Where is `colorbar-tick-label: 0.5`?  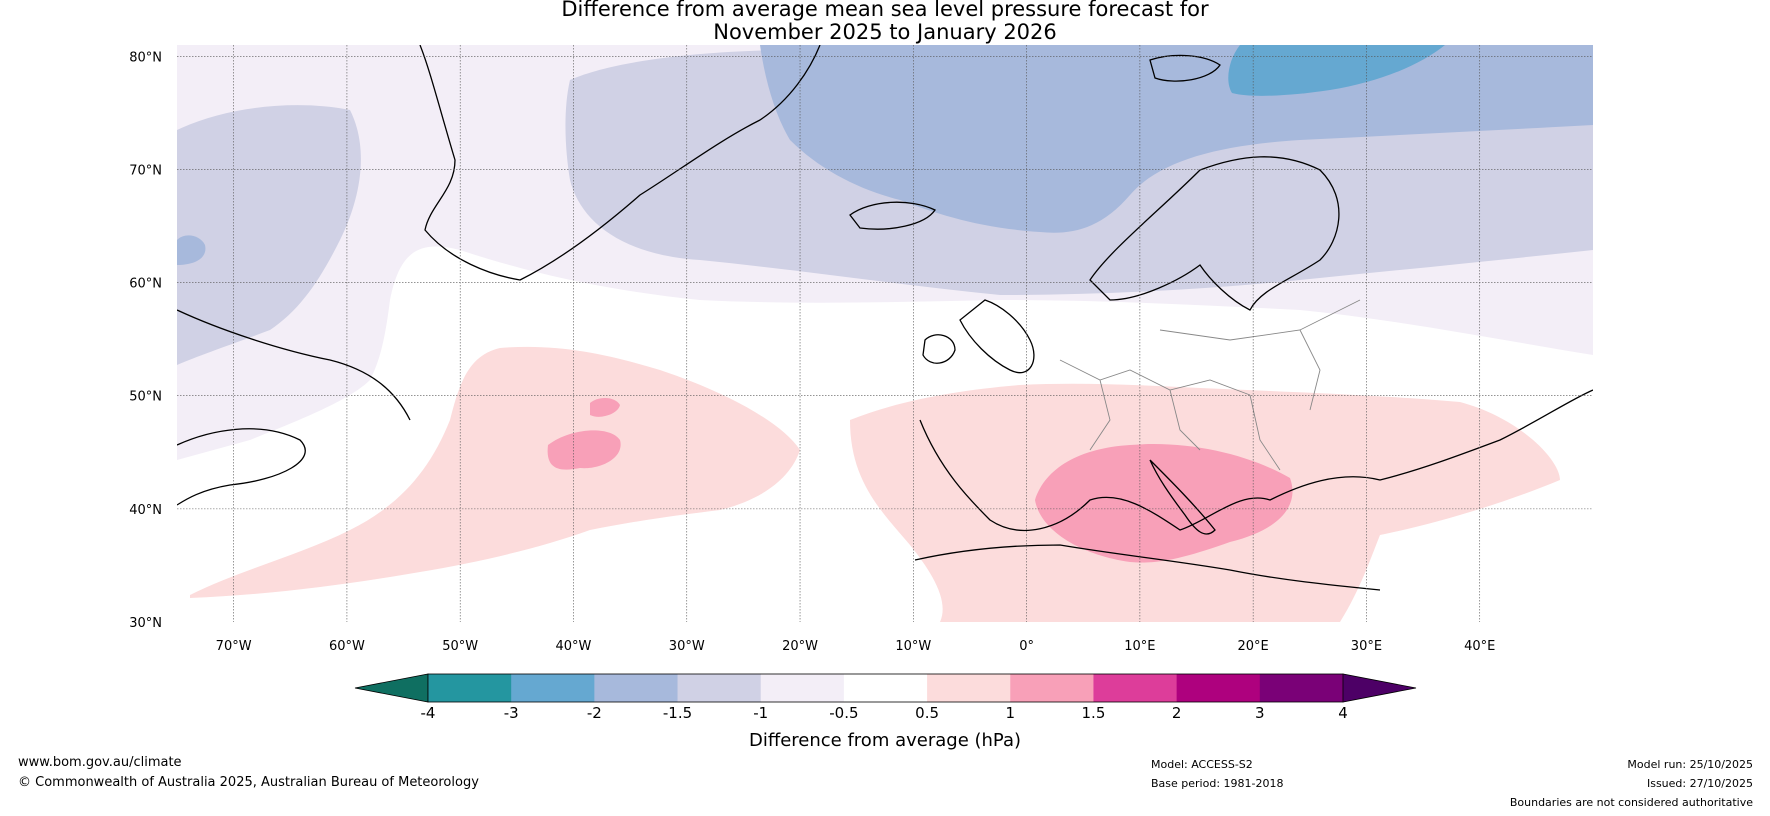 colorbar-tick-label: 0.5 is located at coordinates (927, 713).